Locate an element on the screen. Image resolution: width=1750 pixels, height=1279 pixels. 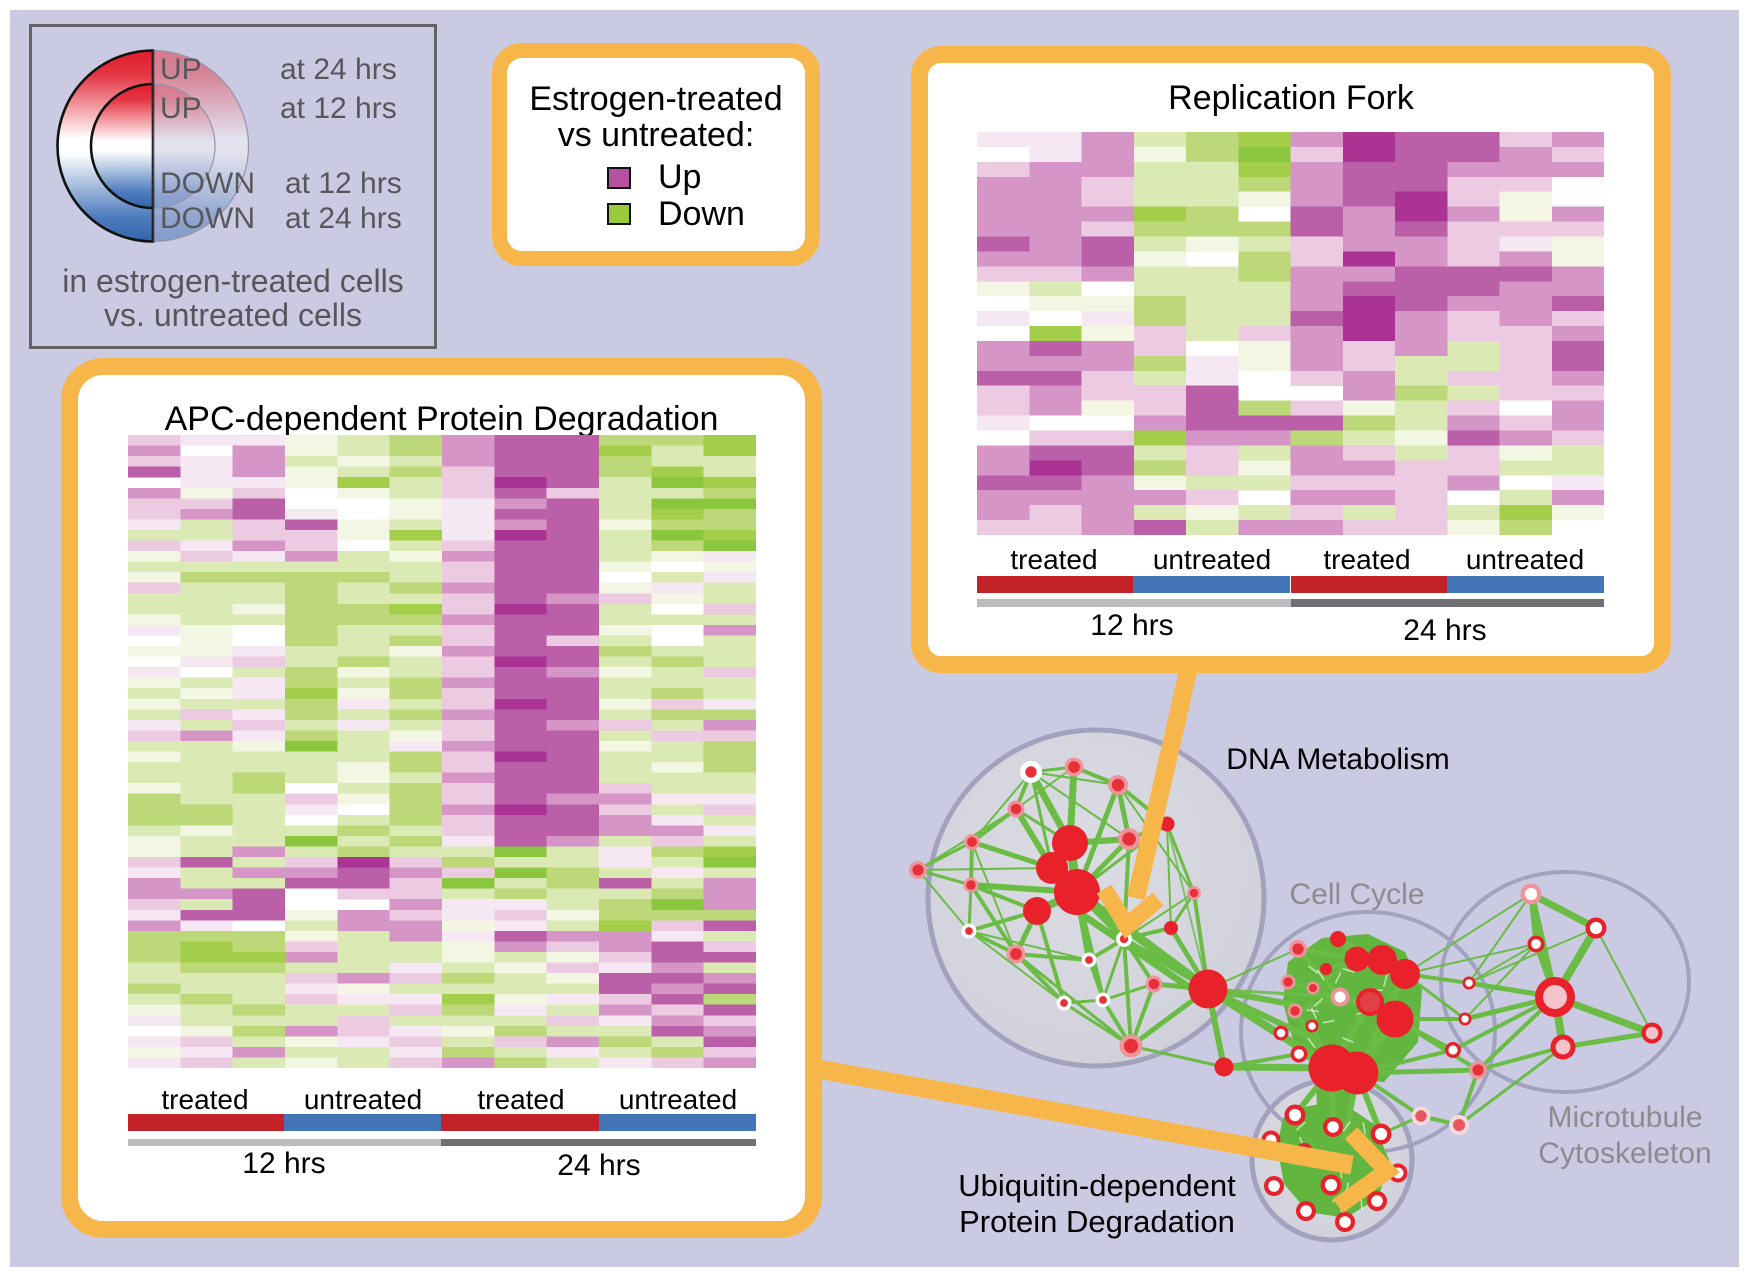
svg-text: Protein Degradation is located at coordinates (1097, 1221).